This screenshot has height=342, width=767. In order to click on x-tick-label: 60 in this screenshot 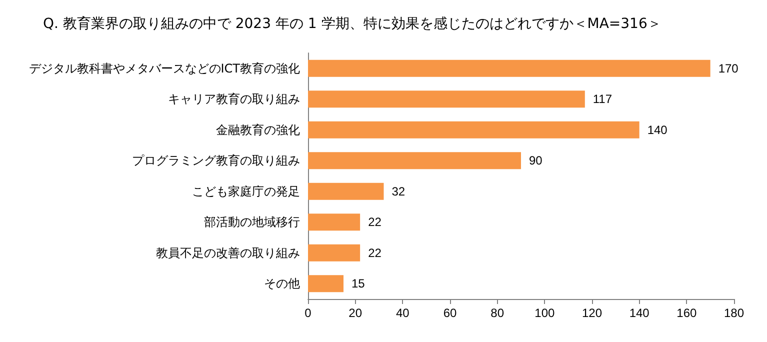, I will do `click(450, 313)`.